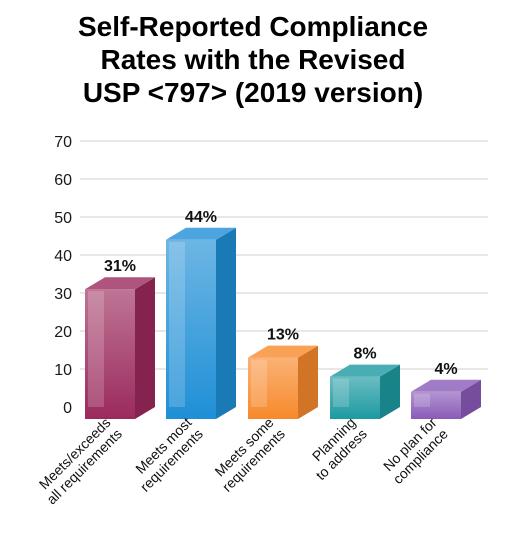 Image resolution: width=506 pixels, height=544 pixels. I want to click on bar-2-front, so click(273, 388).